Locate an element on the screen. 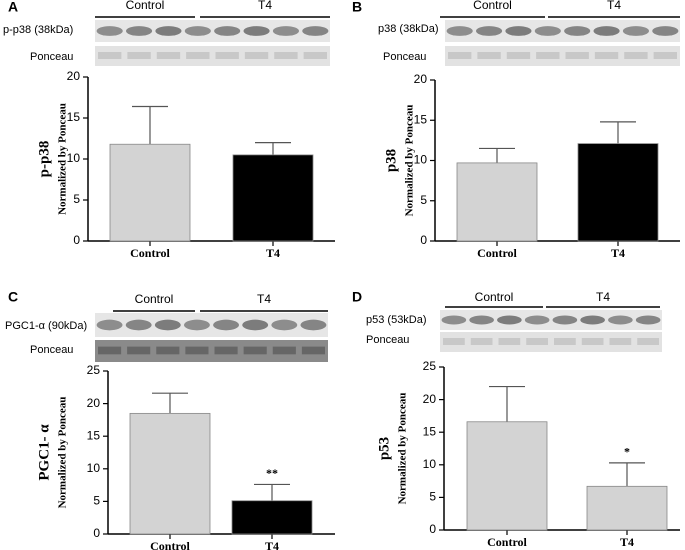  loading-label: Ponceau is located at coordinates (387, 340).